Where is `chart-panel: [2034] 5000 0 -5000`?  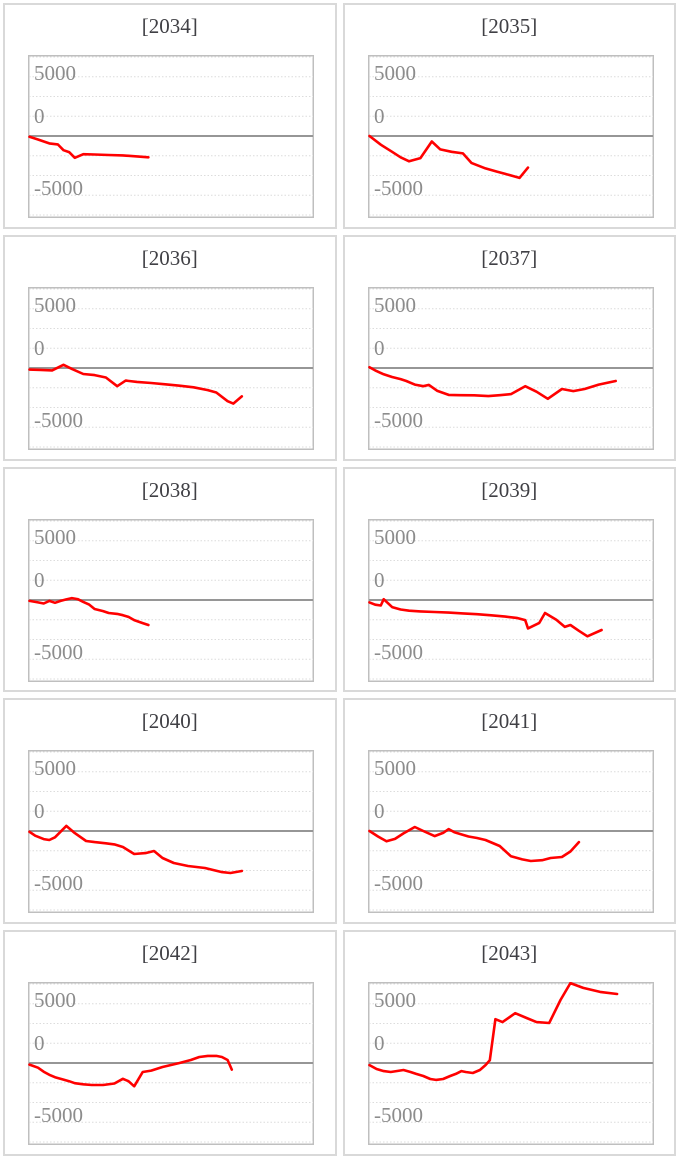 chart-panel: [2034] 5000 0 -5000 is located at coordinates (170, 116).